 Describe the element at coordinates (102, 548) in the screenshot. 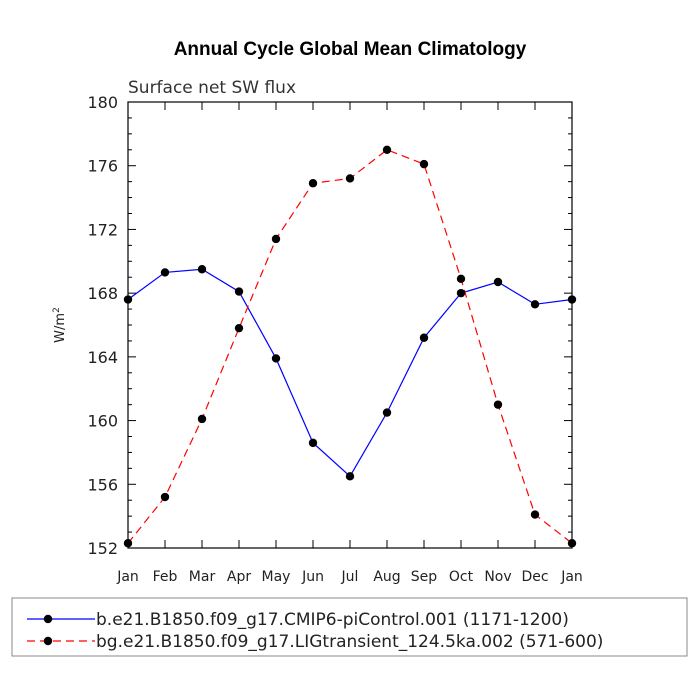

I see `y-tick-label: 152` at that location.